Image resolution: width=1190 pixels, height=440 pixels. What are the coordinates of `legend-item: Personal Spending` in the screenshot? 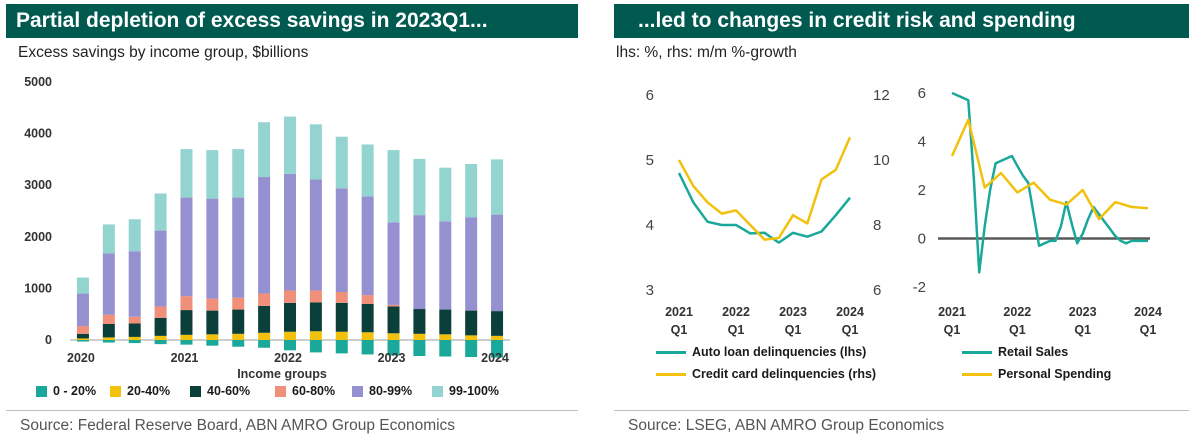 It's located at (1036, 374).